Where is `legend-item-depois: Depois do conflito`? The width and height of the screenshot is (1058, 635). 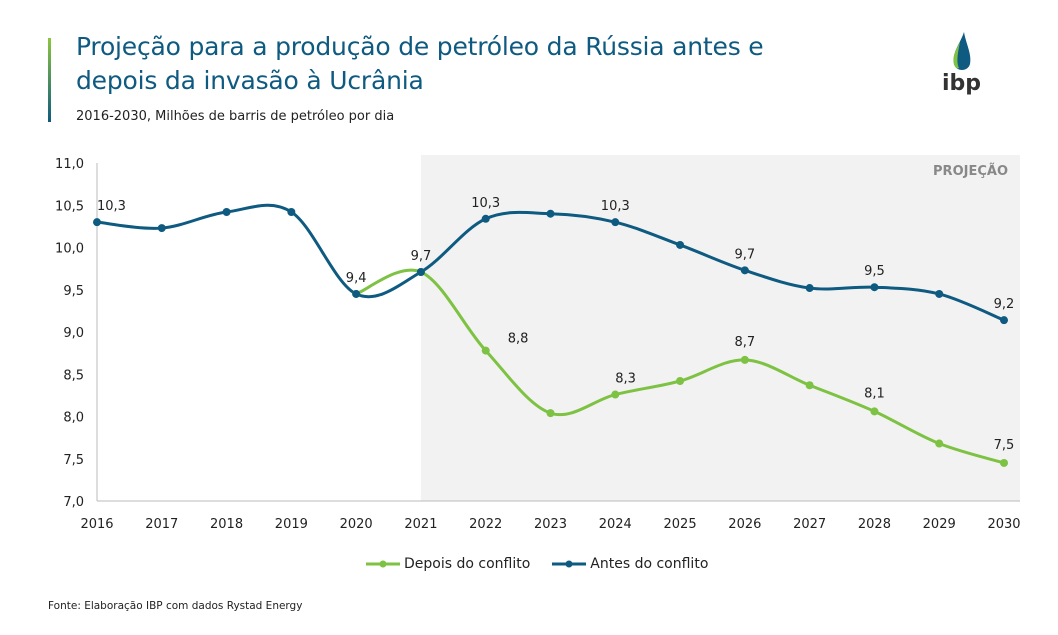
legend-item-depois: Depois do conflito is located at coordinates (448, 564).